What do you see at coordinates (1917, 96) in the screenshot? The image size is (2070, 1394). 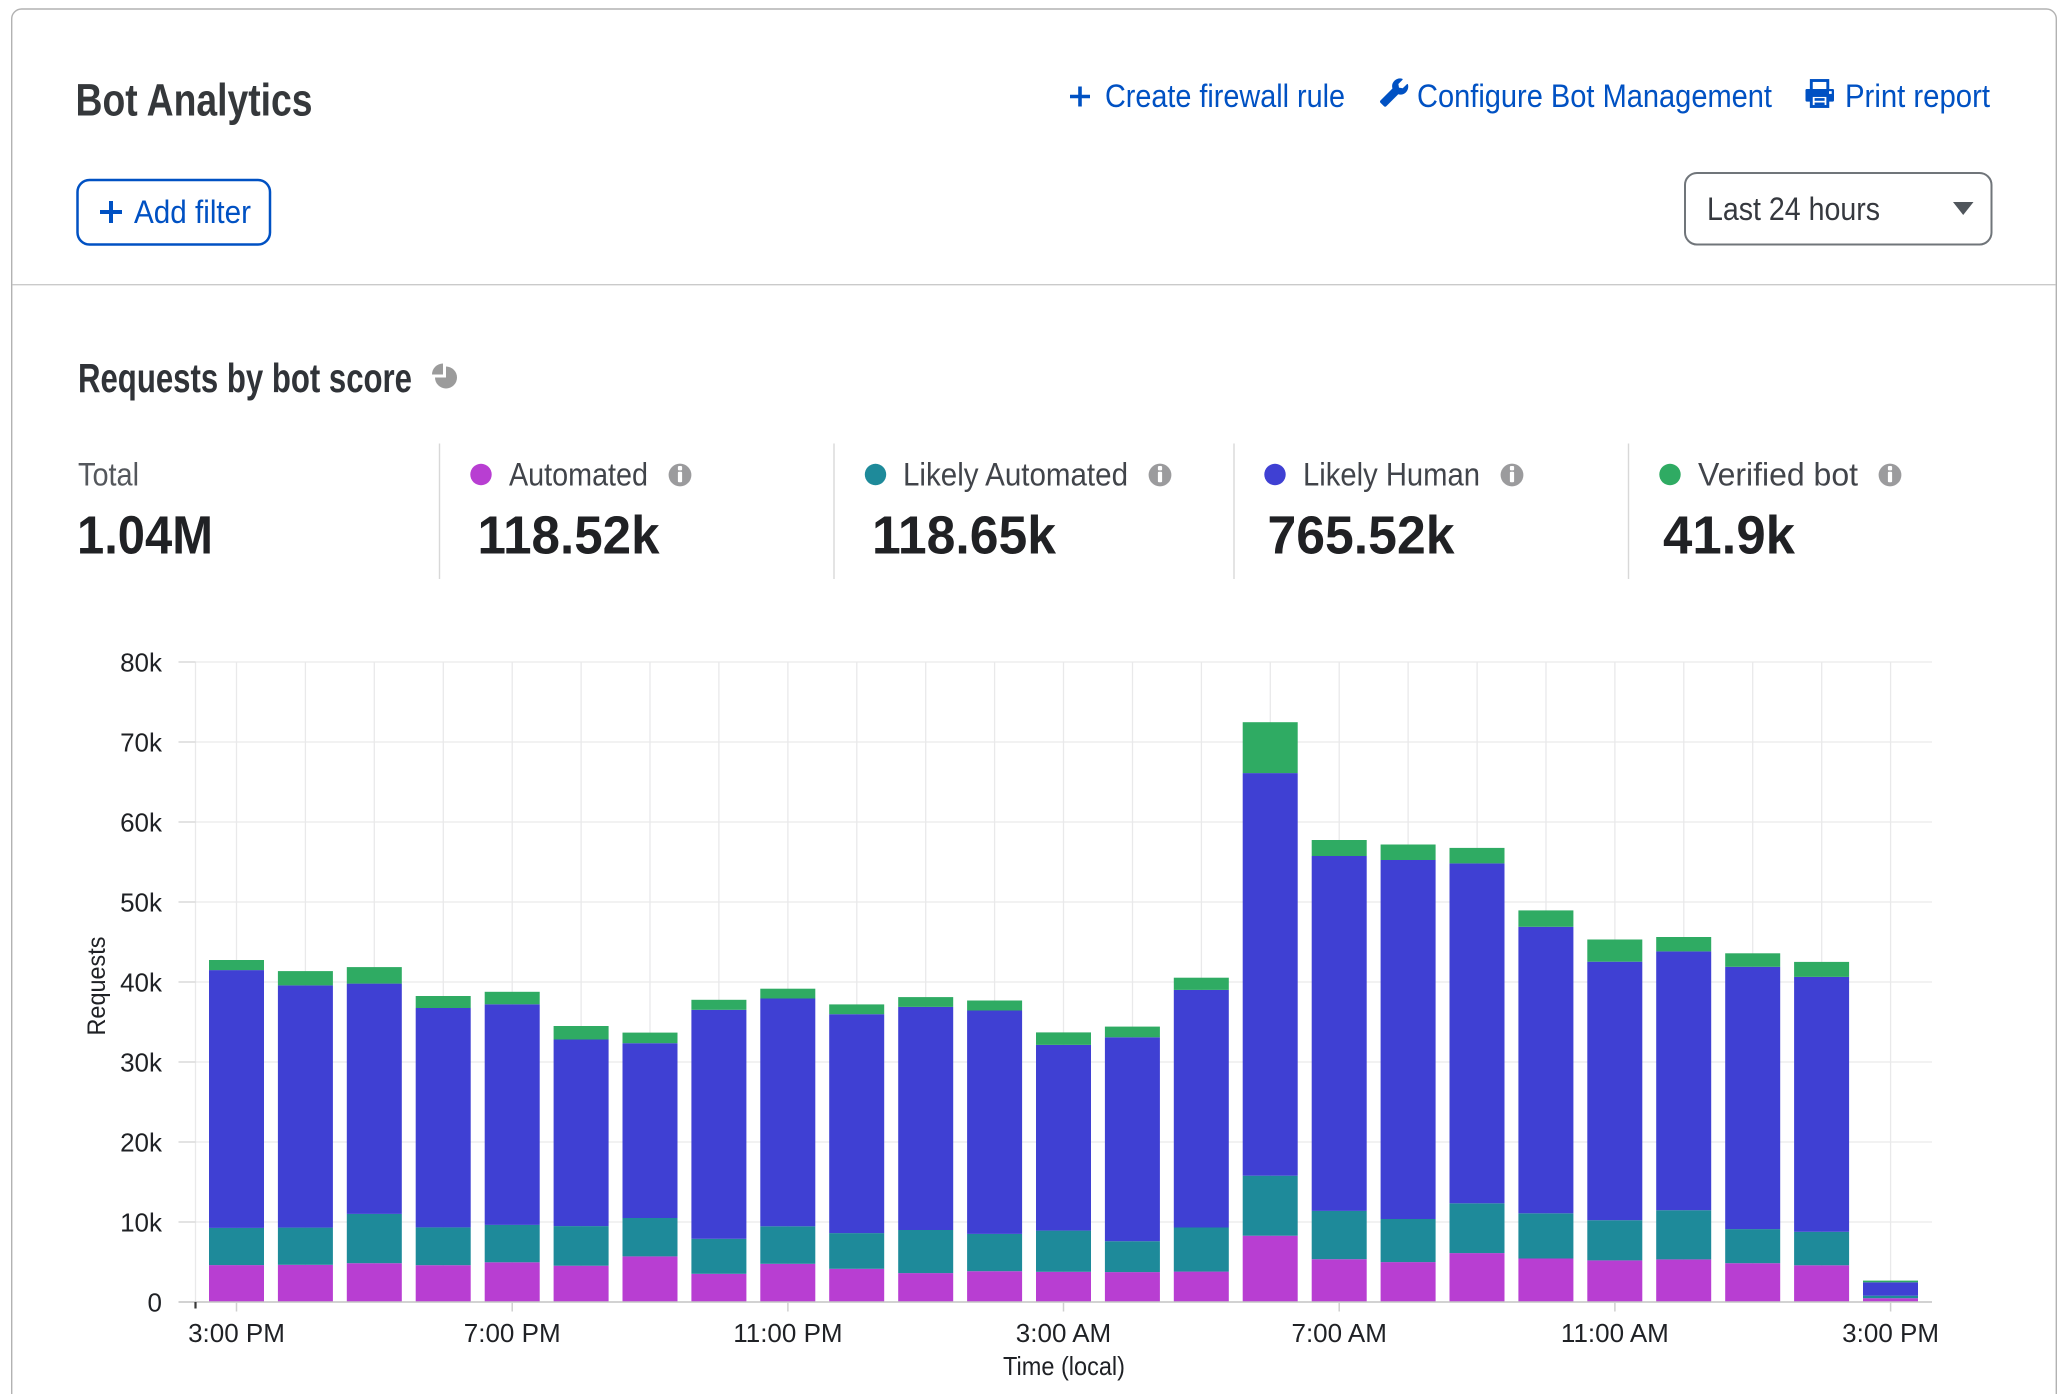 I see `svg-text: Print report` at bounding box center [1917, 96].